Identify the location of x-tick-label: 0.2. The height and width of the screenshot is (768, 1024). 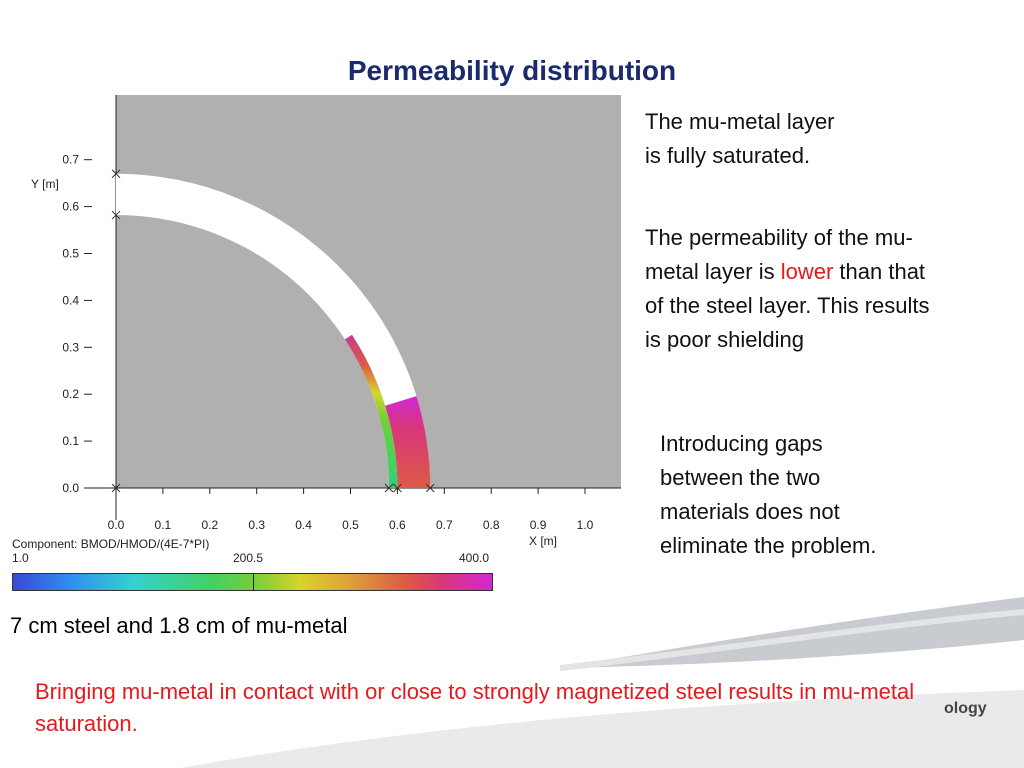
(209, 525).